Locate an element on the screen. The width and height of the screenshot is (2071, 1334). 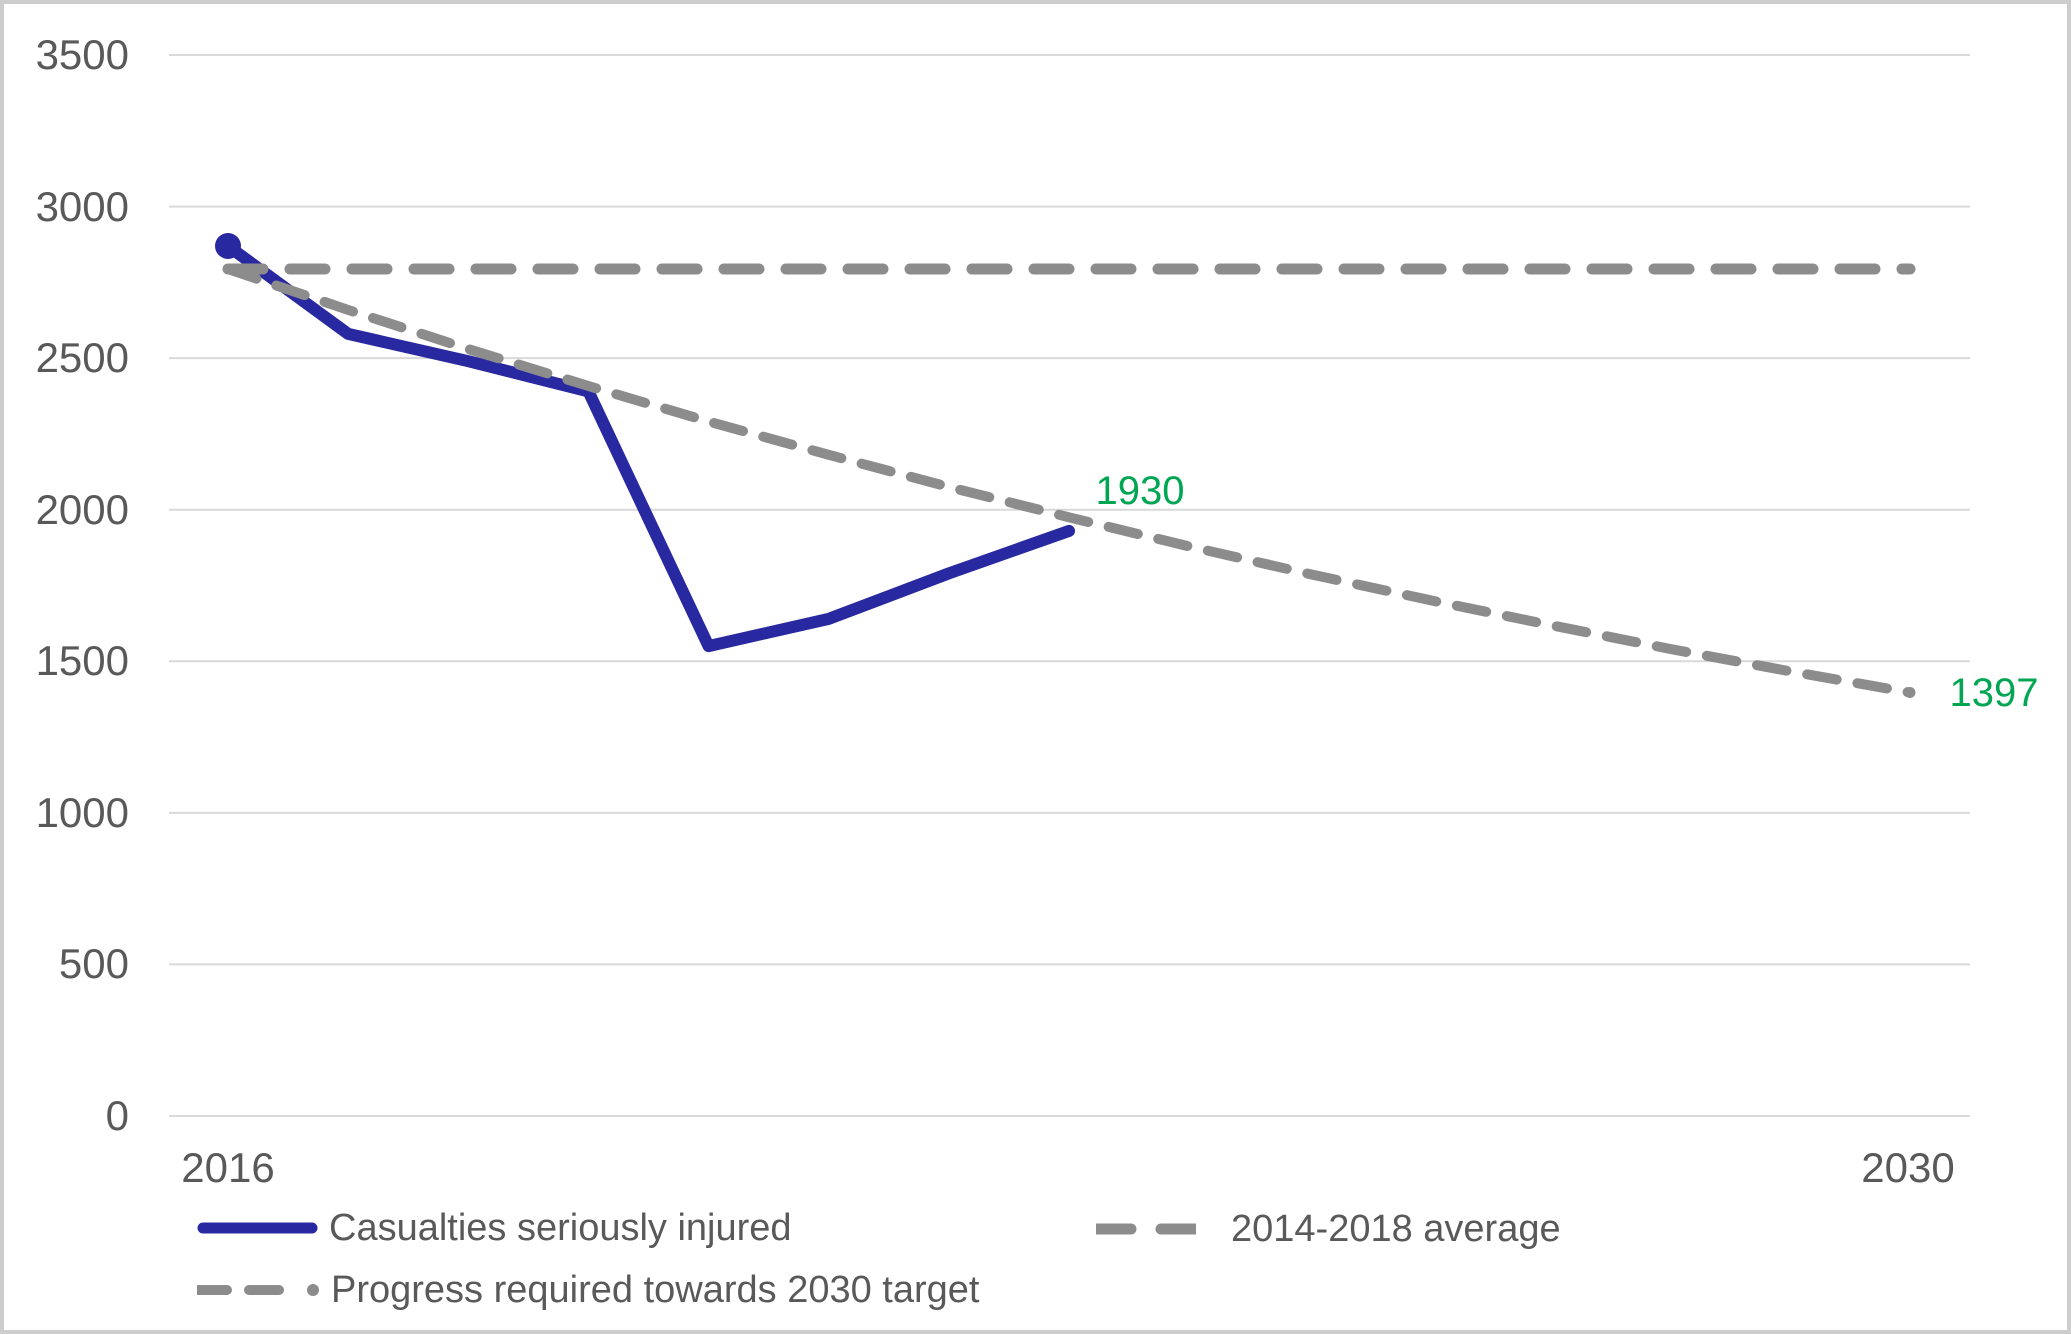
y-tick-label: 3000 is located at coordinates (82, 206).